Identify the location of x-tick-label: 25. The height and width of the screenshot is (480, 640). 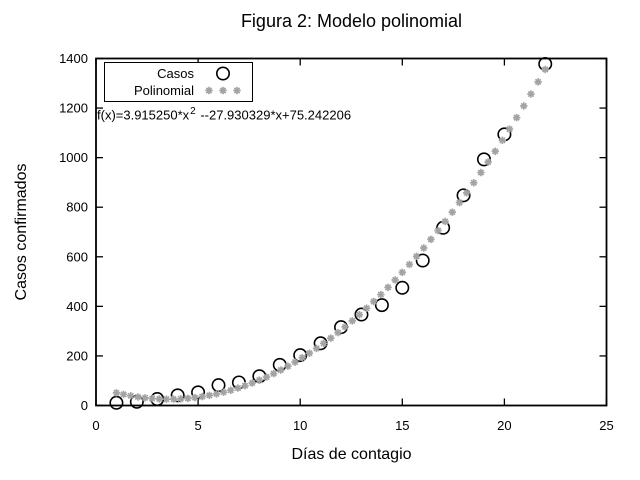
(606, 425).